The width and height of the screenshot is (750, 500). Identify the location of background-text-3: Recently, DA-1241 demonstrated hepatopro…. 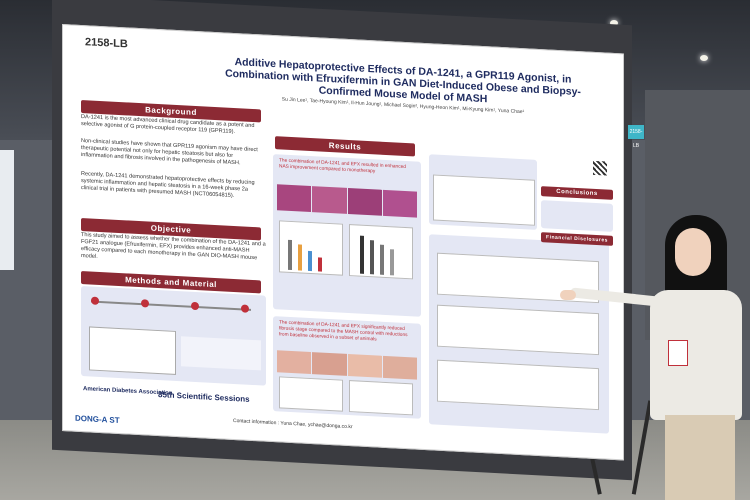
(168, 185).